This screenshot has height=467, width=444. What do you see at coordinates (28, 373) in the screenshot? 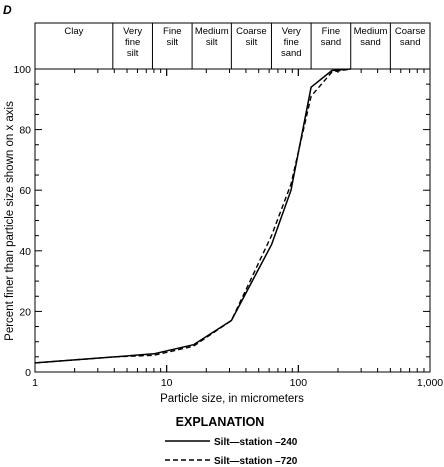
I see `y-tick-label: 0` at bounding box center [28, 373].